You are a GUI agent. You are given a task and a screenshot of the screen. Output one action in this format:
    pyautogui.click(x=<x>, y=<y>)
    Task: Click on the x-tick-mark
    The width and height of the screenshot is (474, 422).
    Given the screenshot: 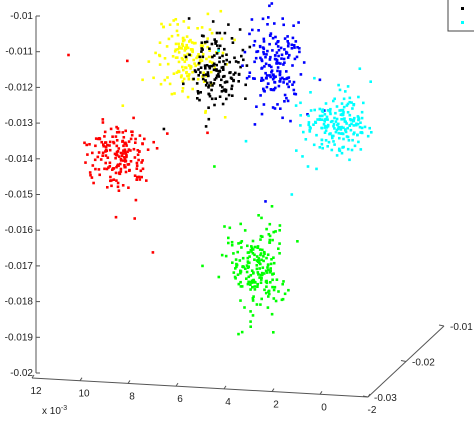 What is the action you would take?
    pyautogui.click(x=33, y=376)
    